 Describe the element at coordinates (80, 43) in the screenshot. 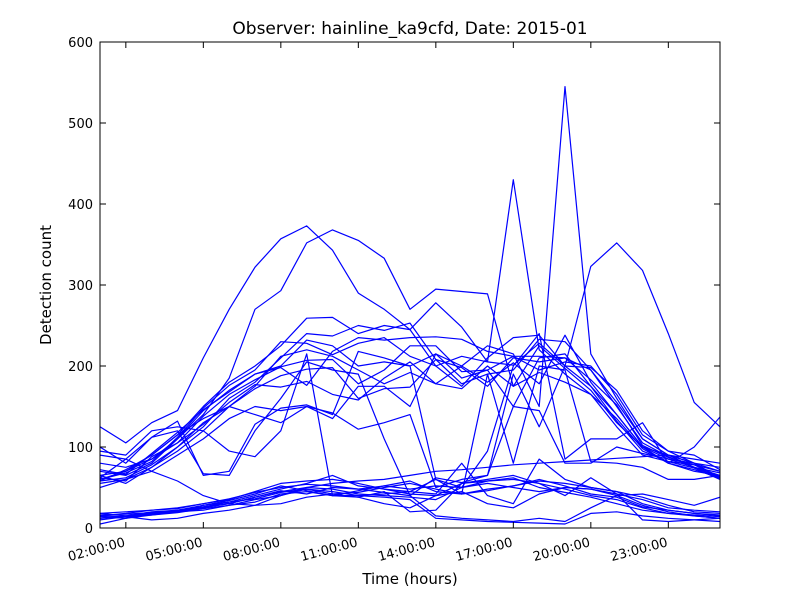

I see `y-tick-label-600: 600` at that location.